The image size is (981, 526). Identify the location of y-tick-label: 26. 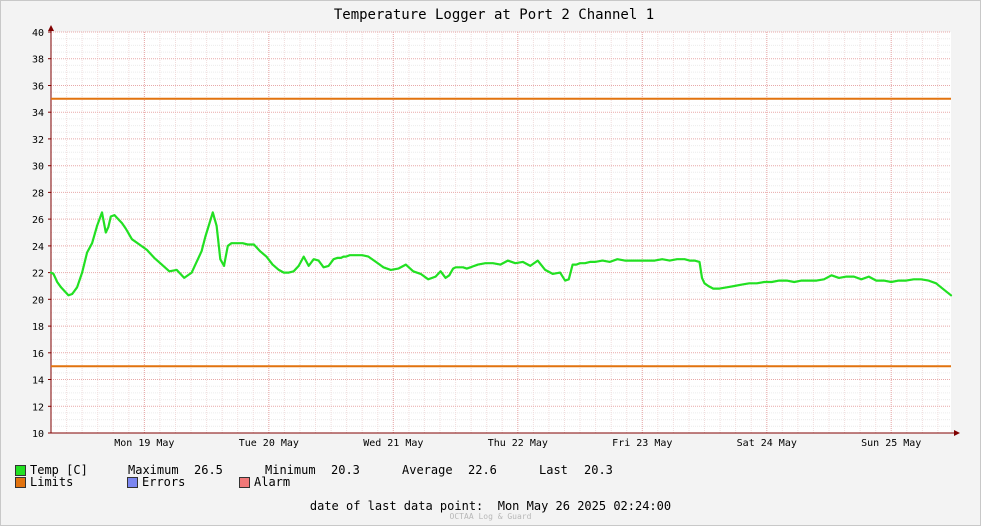
(38, 220).